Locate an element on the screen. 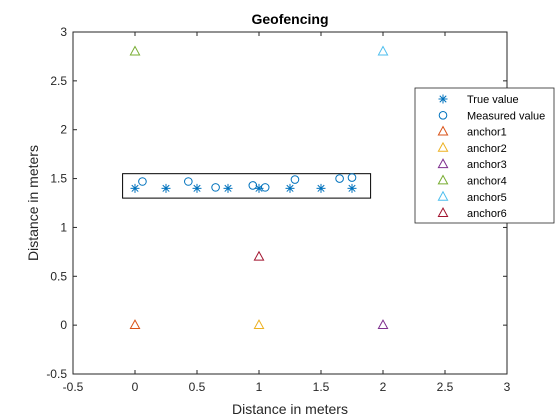 This screenshot has height=420, width=560. legend-label: Measured value is located at coordinates (506, 116).